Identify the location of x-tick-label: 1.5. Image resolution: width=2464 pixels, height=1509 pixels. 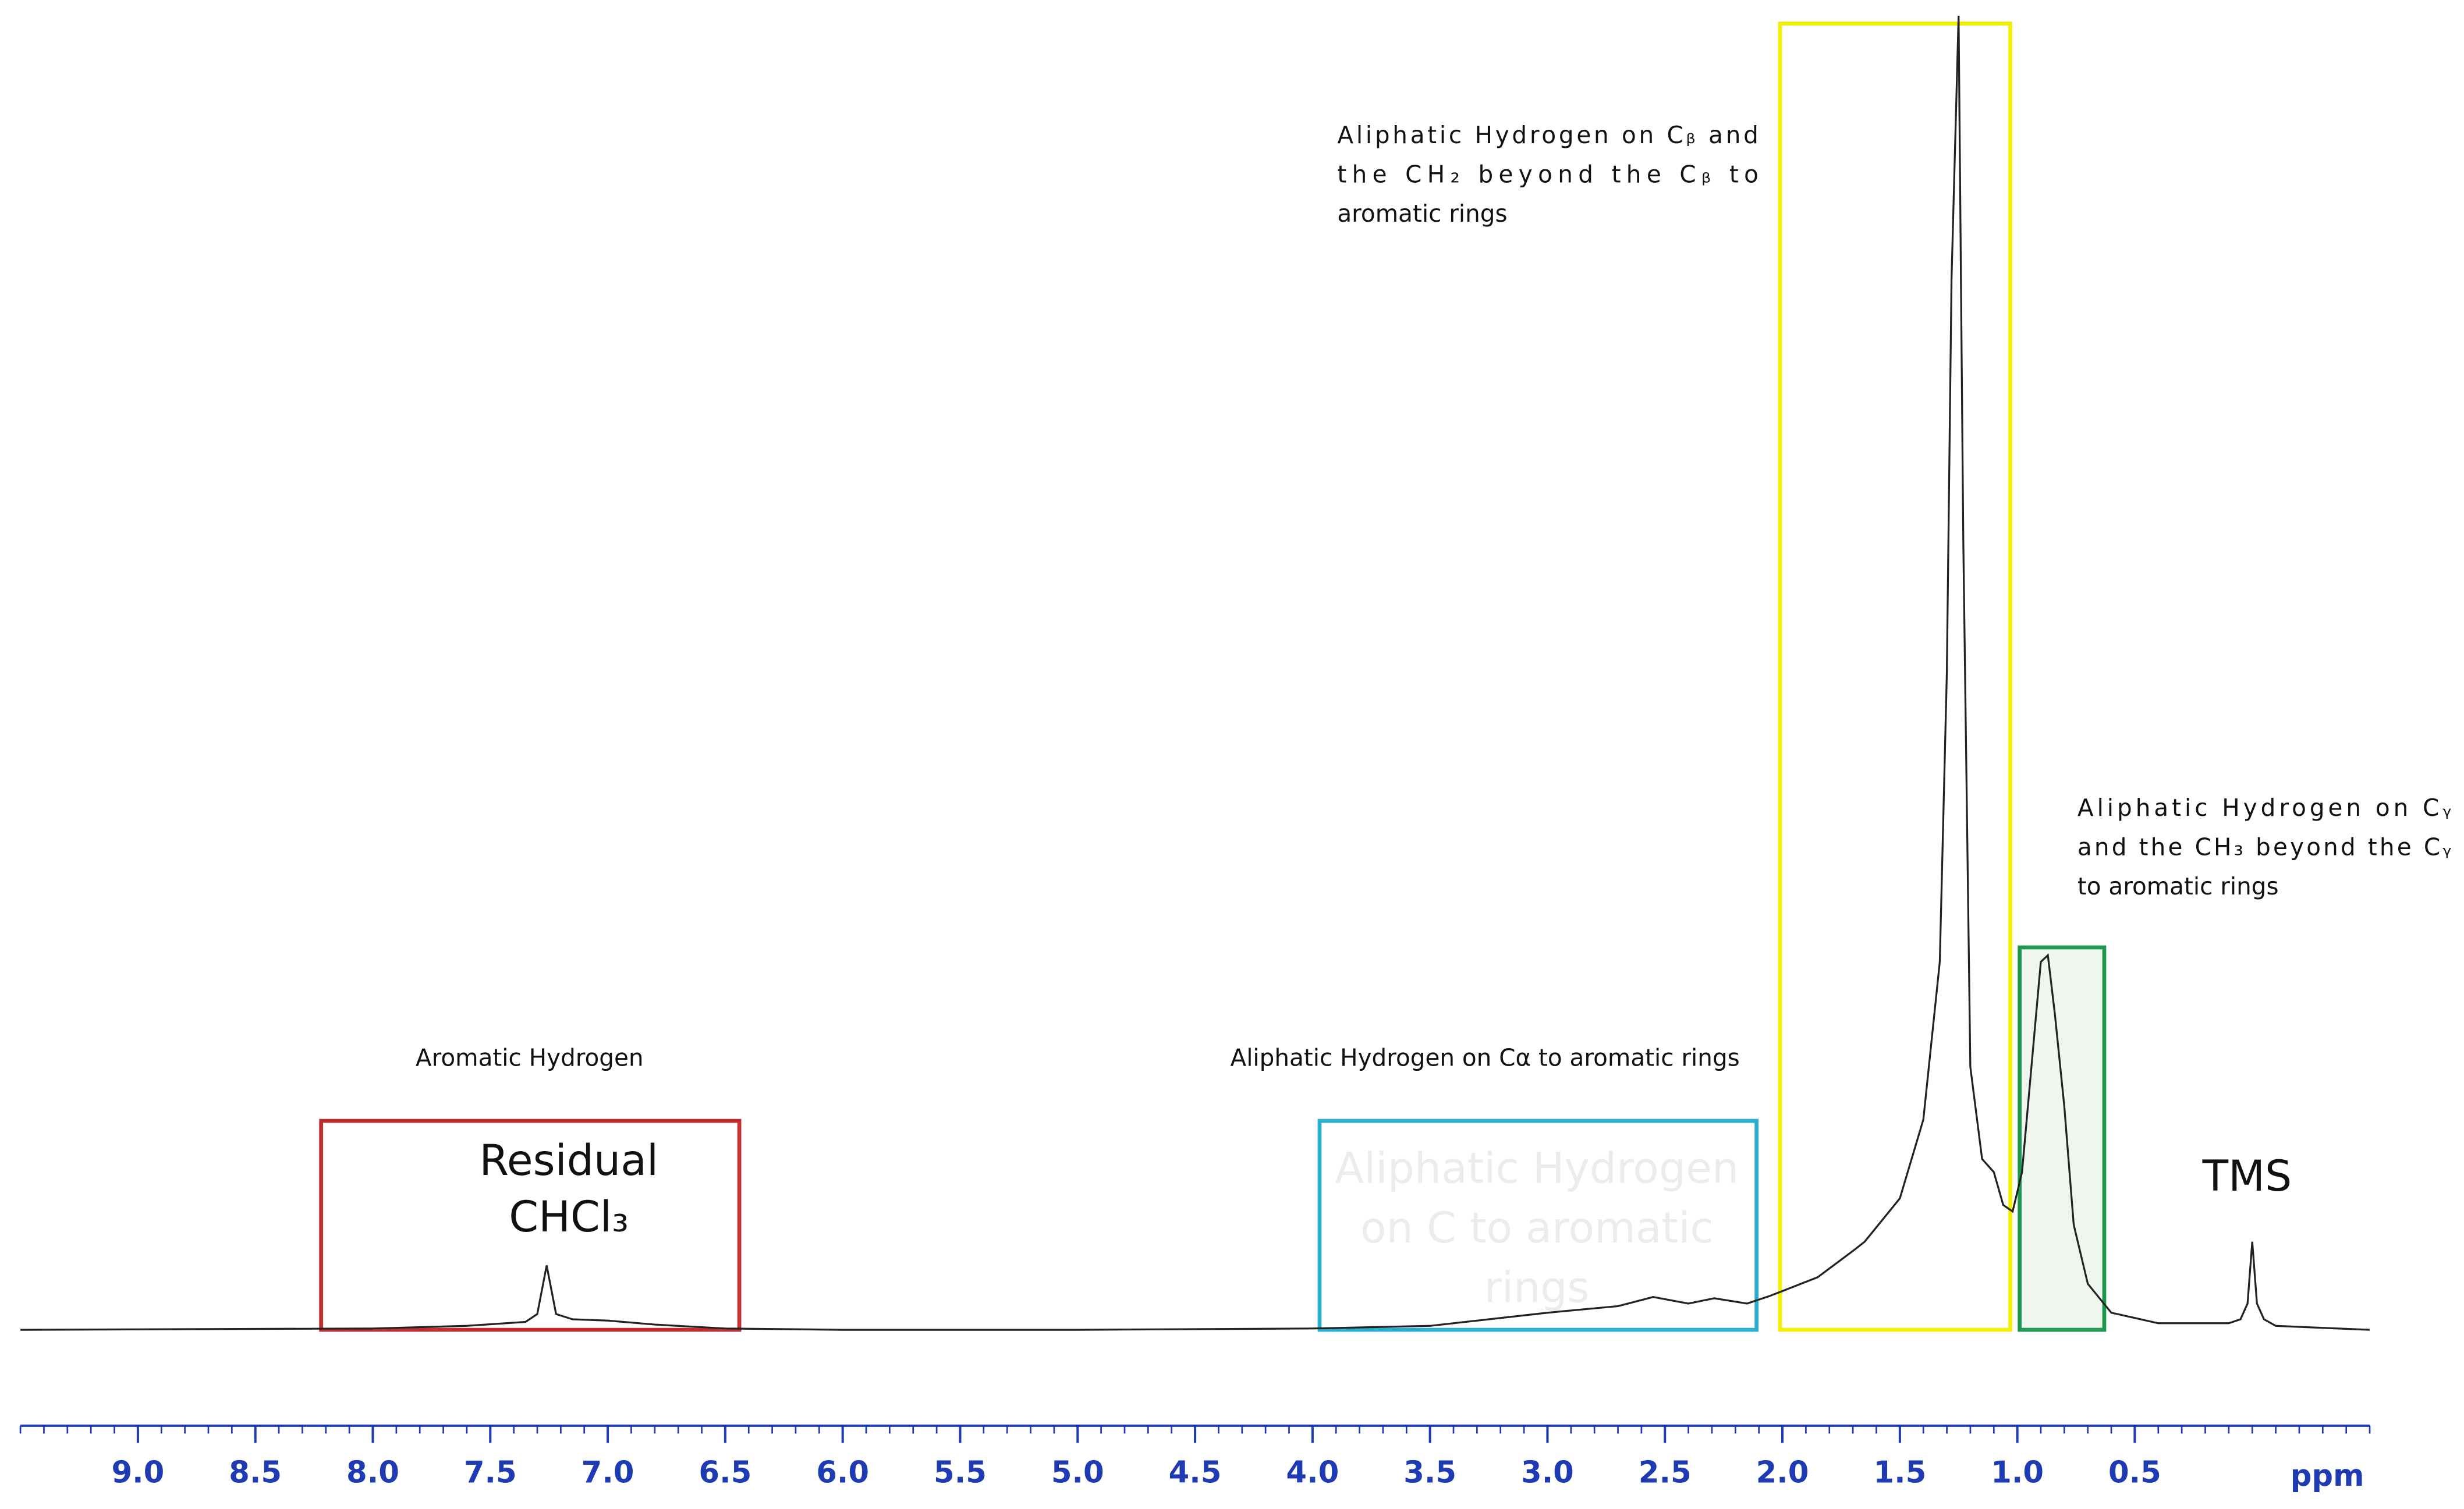
(1899, 1472).